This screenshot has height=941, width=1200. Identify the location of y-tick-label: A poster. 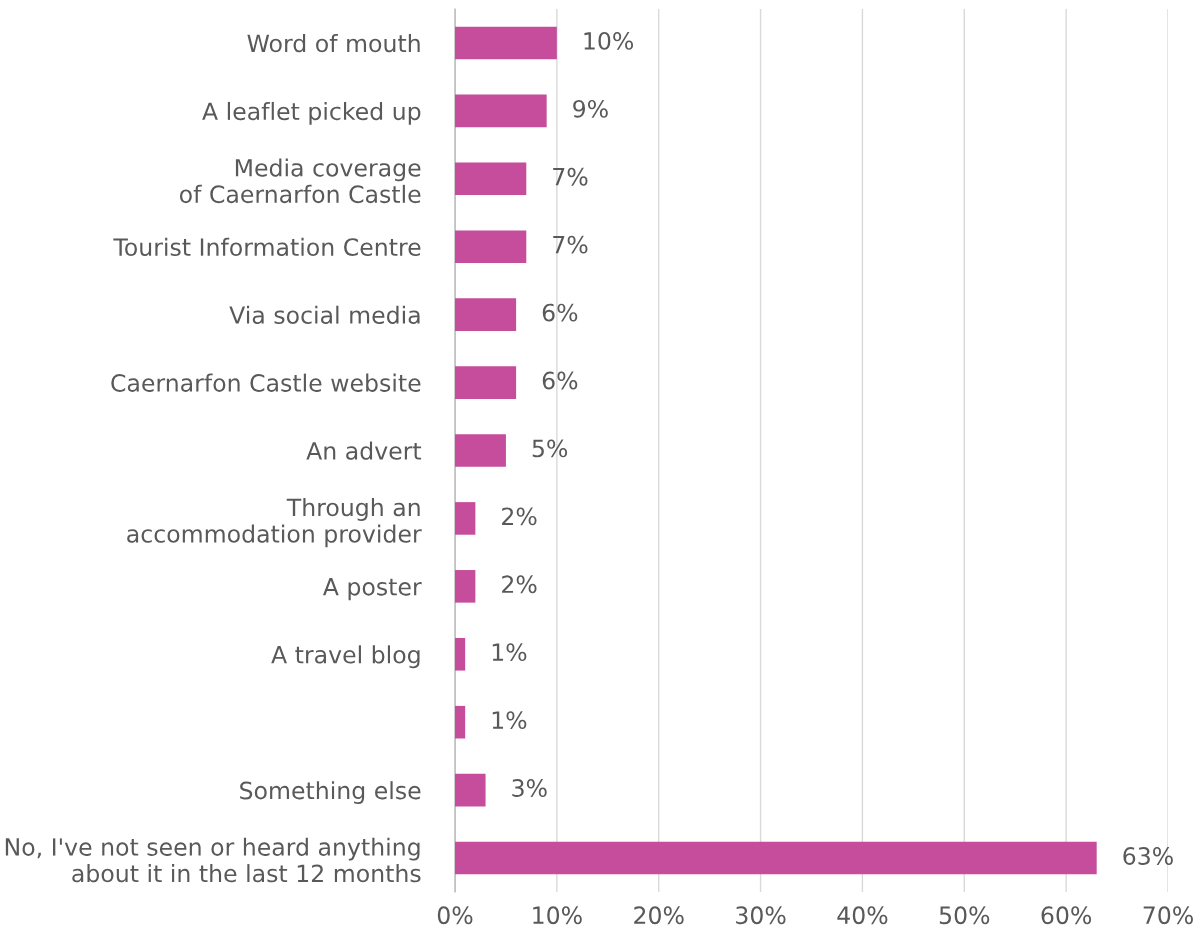
(372, 589).